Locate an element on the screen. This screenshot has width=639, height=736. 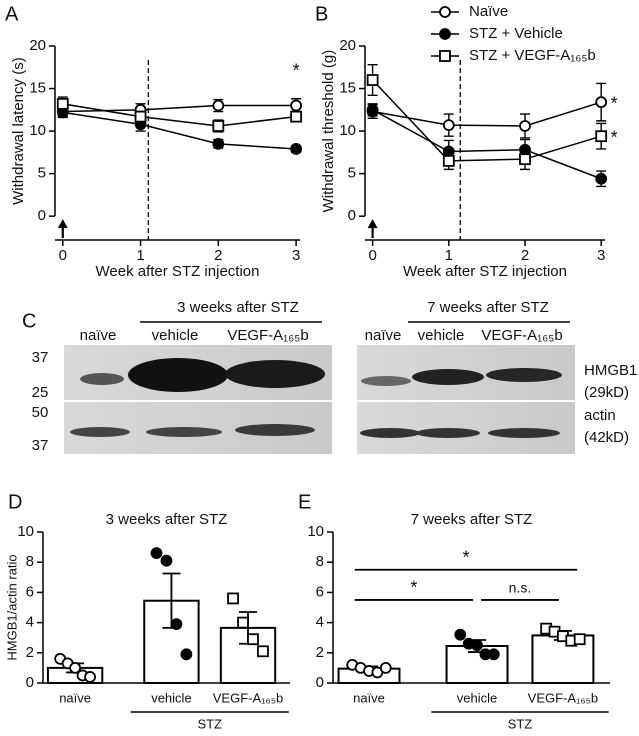
band-label: (42kD) is located at coordinates (606, 437).